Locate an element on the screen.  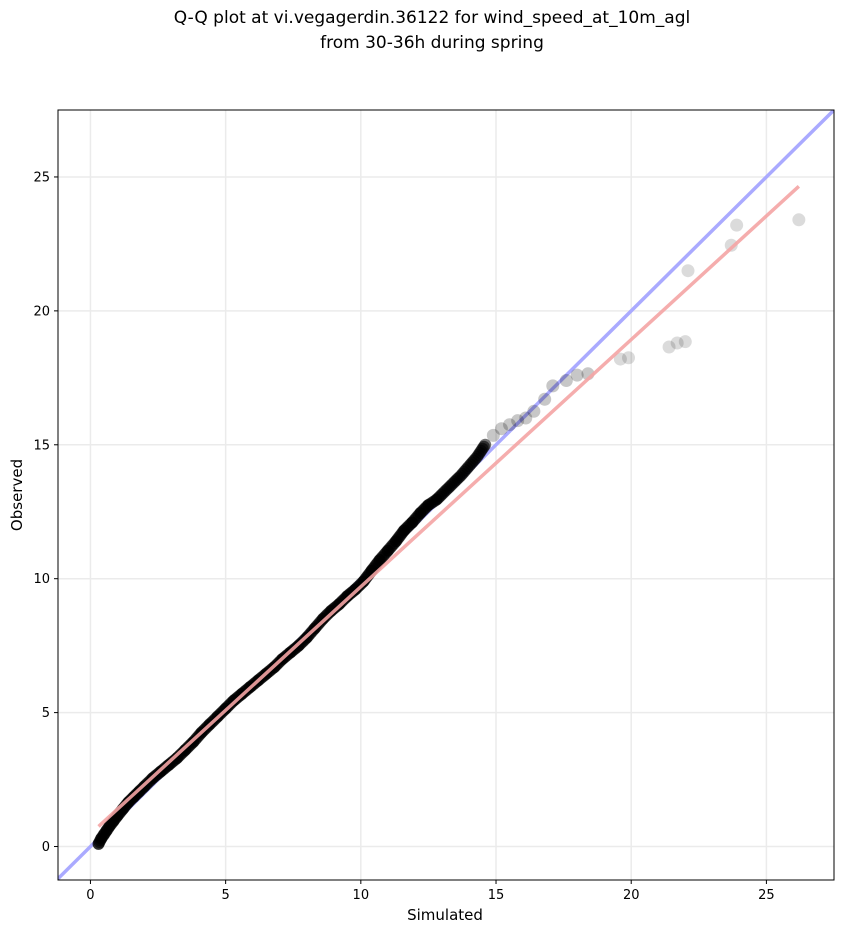
y-tick-label: 10 is located at coordinates (41, 579).